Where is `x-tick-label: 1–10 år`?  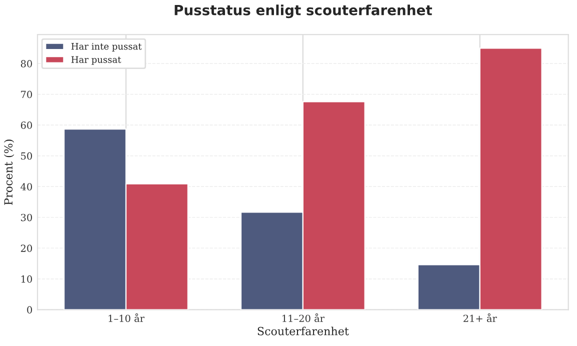
x-tick-label: 1–10 år is located at coordinates (126, 317).